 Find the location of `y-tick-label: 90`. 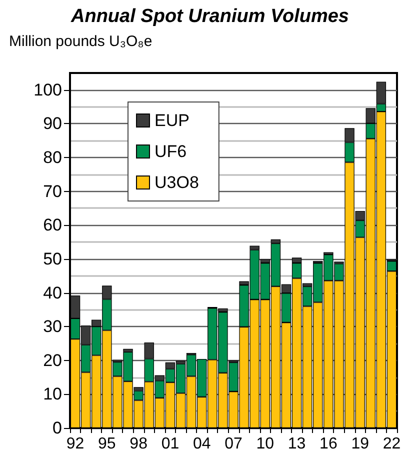

y-tick-label: 90 is located at coordinates (52, 124).